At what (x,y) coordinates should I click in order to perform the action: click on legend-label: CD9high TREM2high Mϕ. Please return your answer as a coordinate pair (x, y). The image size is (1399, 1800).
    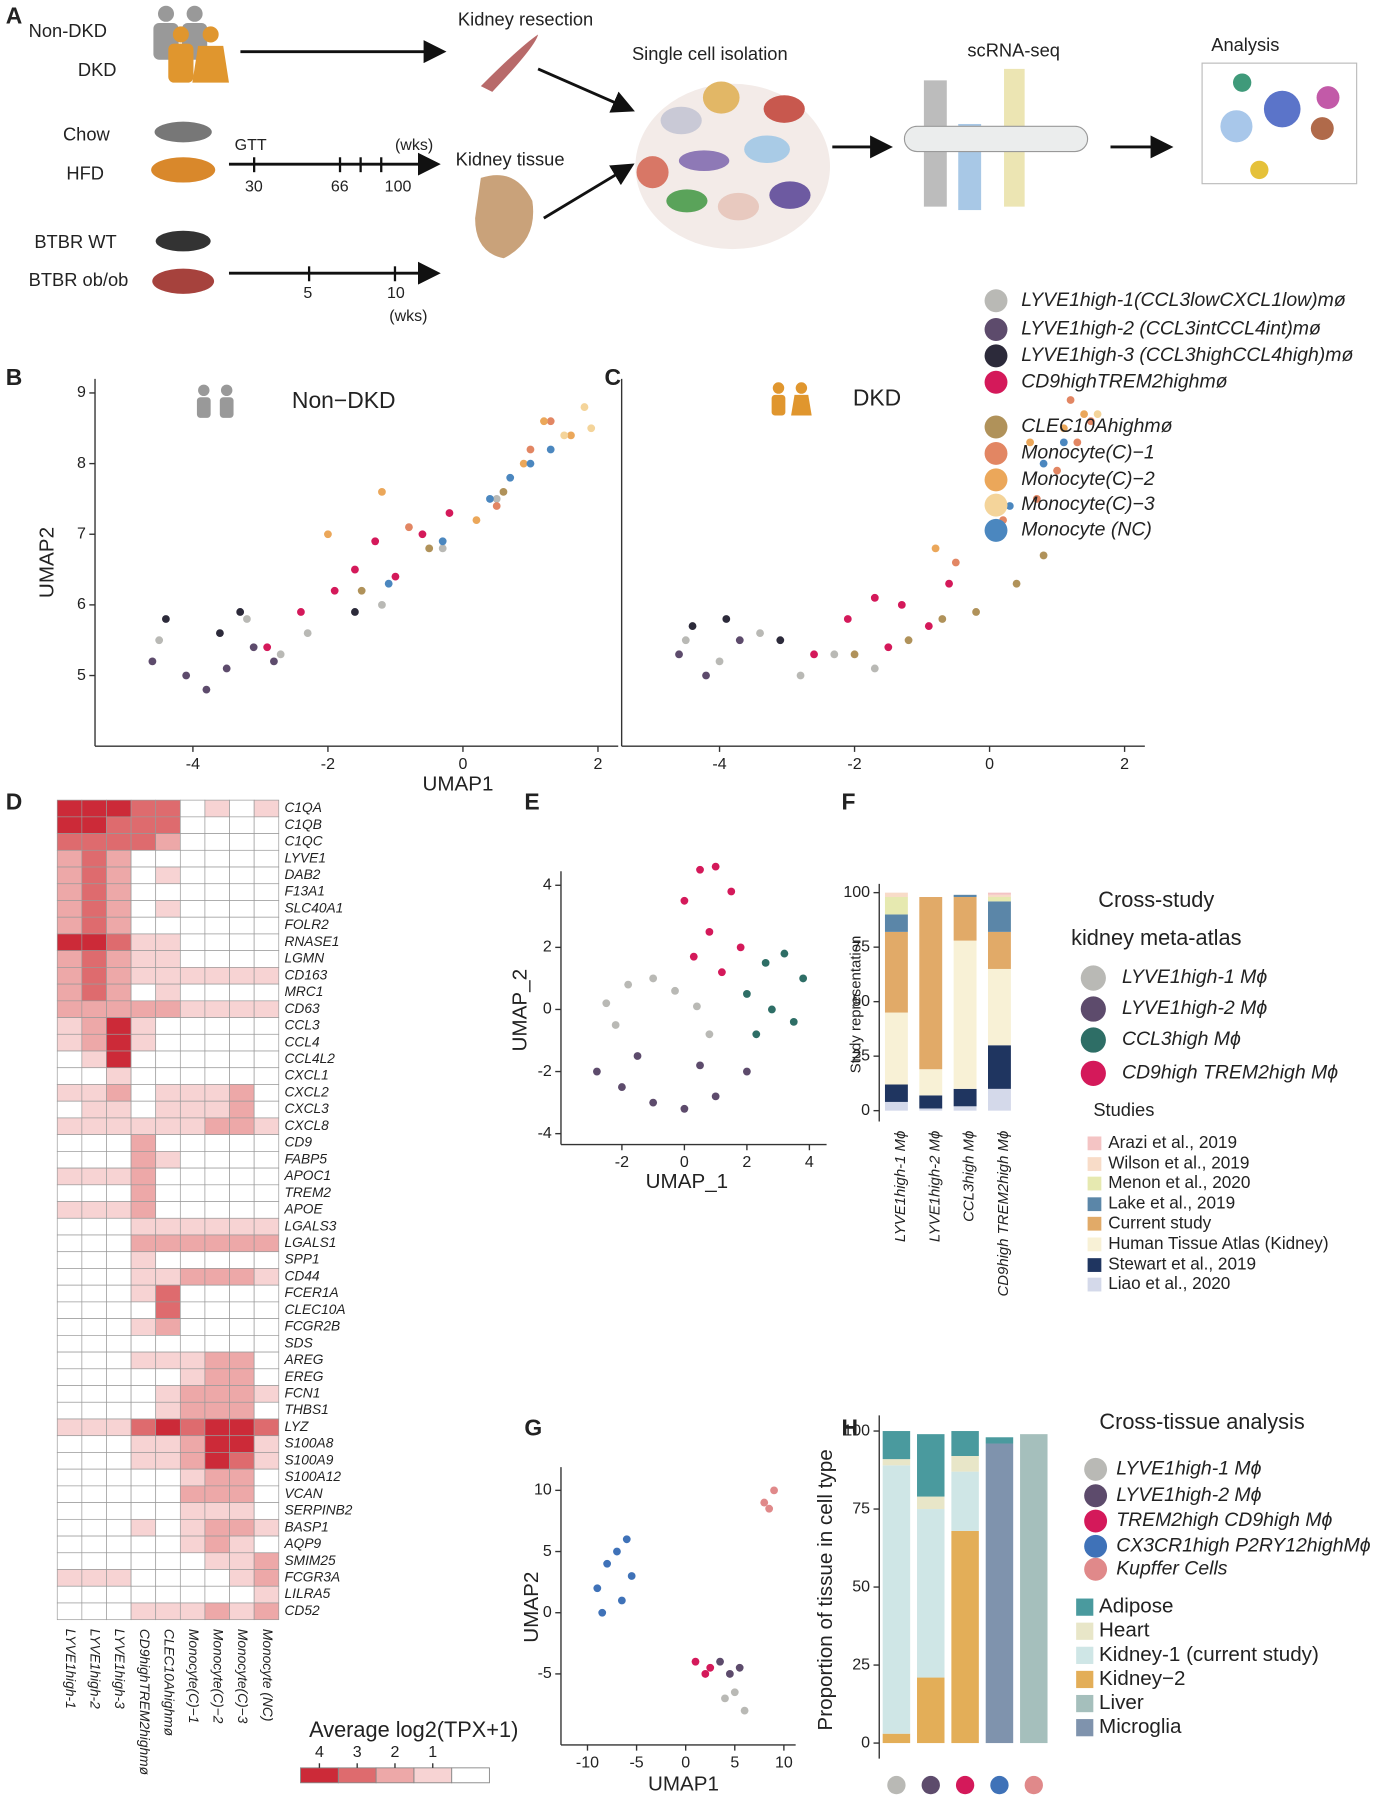
    Looking at the image, I should click on (1230, 1072).